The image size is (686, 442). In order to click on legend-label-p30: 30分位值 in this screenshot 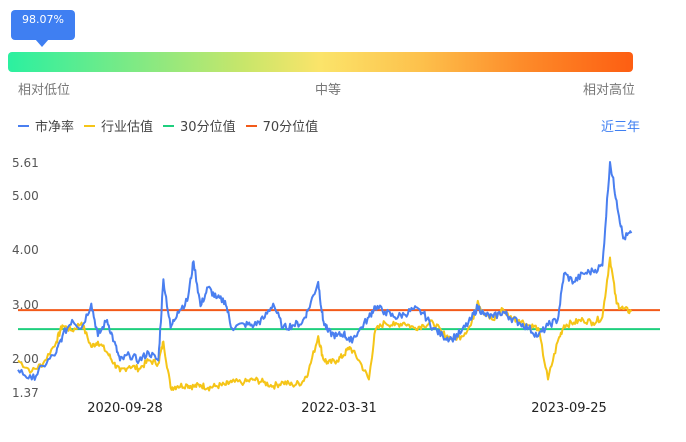, I will do `click(208, 127)`.